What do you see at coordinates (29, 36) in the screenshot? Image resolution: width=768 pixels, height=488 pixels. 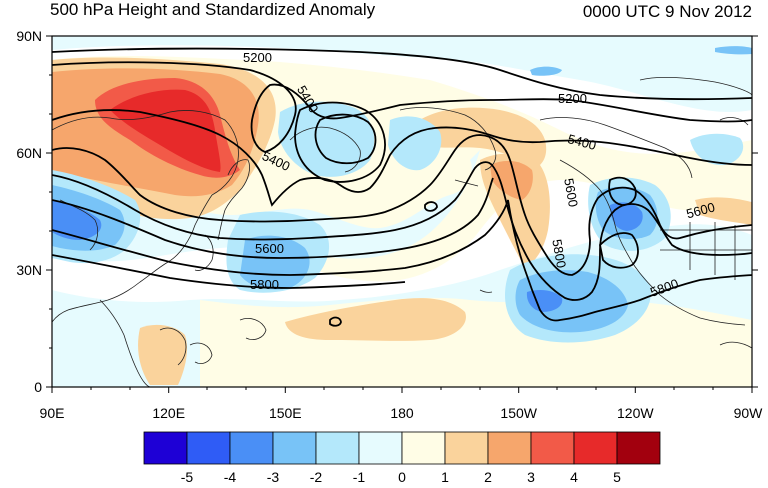 I see `lat-label: 90N` at bounding box center [29, 36].